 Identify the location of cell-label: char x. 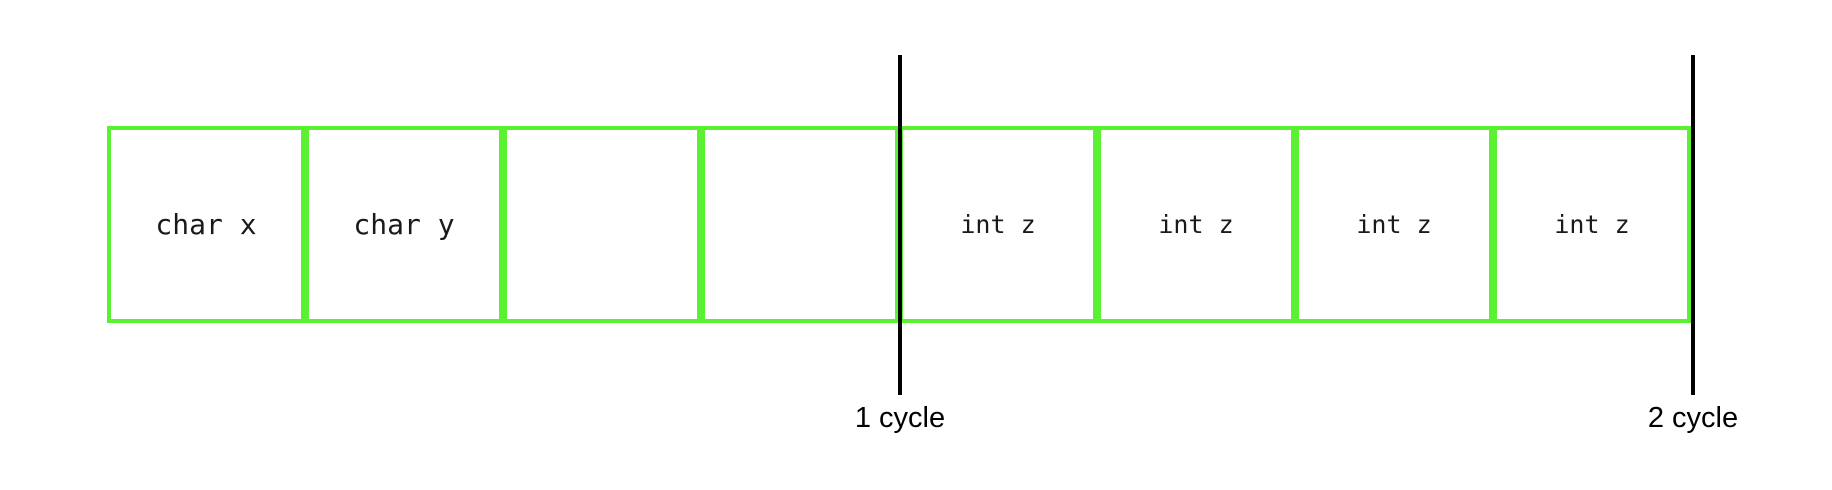
(206, 224).